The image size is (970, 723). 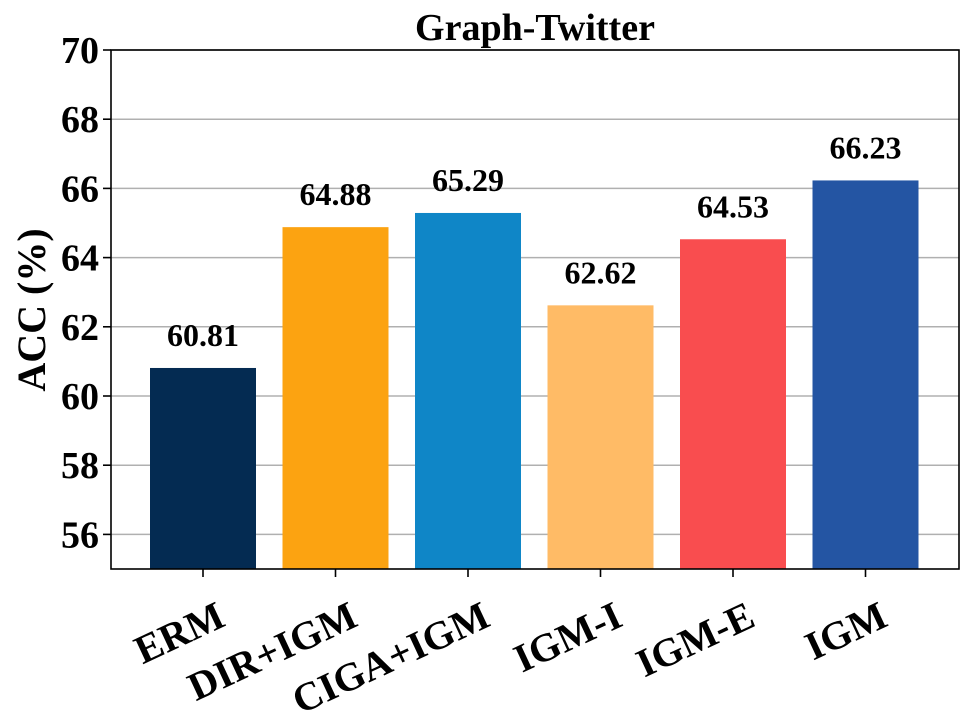 What do you see at coordinates (568, 636) in the screenshot?
I see `x-tick-label: IGM-I` at bounding box center [568, 636].